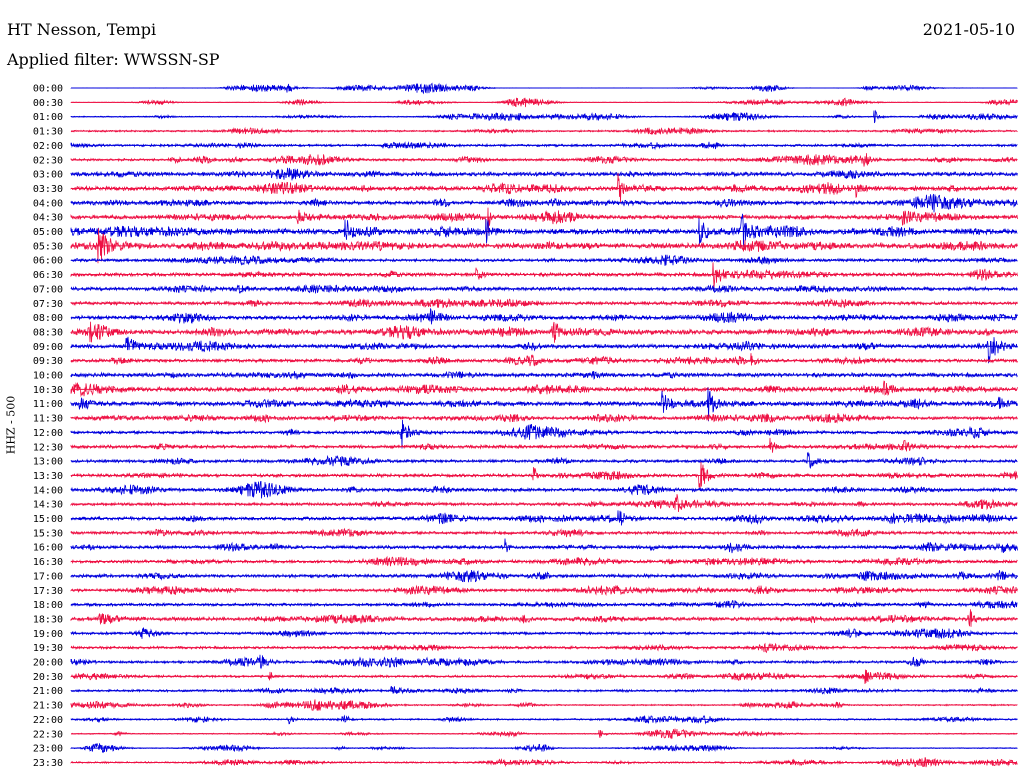 The width and height of the screenshot is (1024, 780). What do you see at coordinates (968, 29) in the screenshot?
I see `record-date: 2021-05-10` at bounding box center [968, 29].